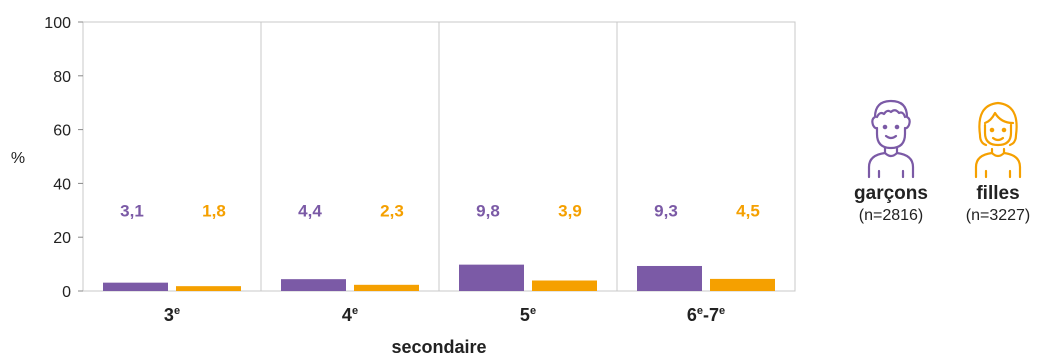 This screenshot has height=360, width=1044. I want to click on y-tick-label: 20, so click(62, 238).